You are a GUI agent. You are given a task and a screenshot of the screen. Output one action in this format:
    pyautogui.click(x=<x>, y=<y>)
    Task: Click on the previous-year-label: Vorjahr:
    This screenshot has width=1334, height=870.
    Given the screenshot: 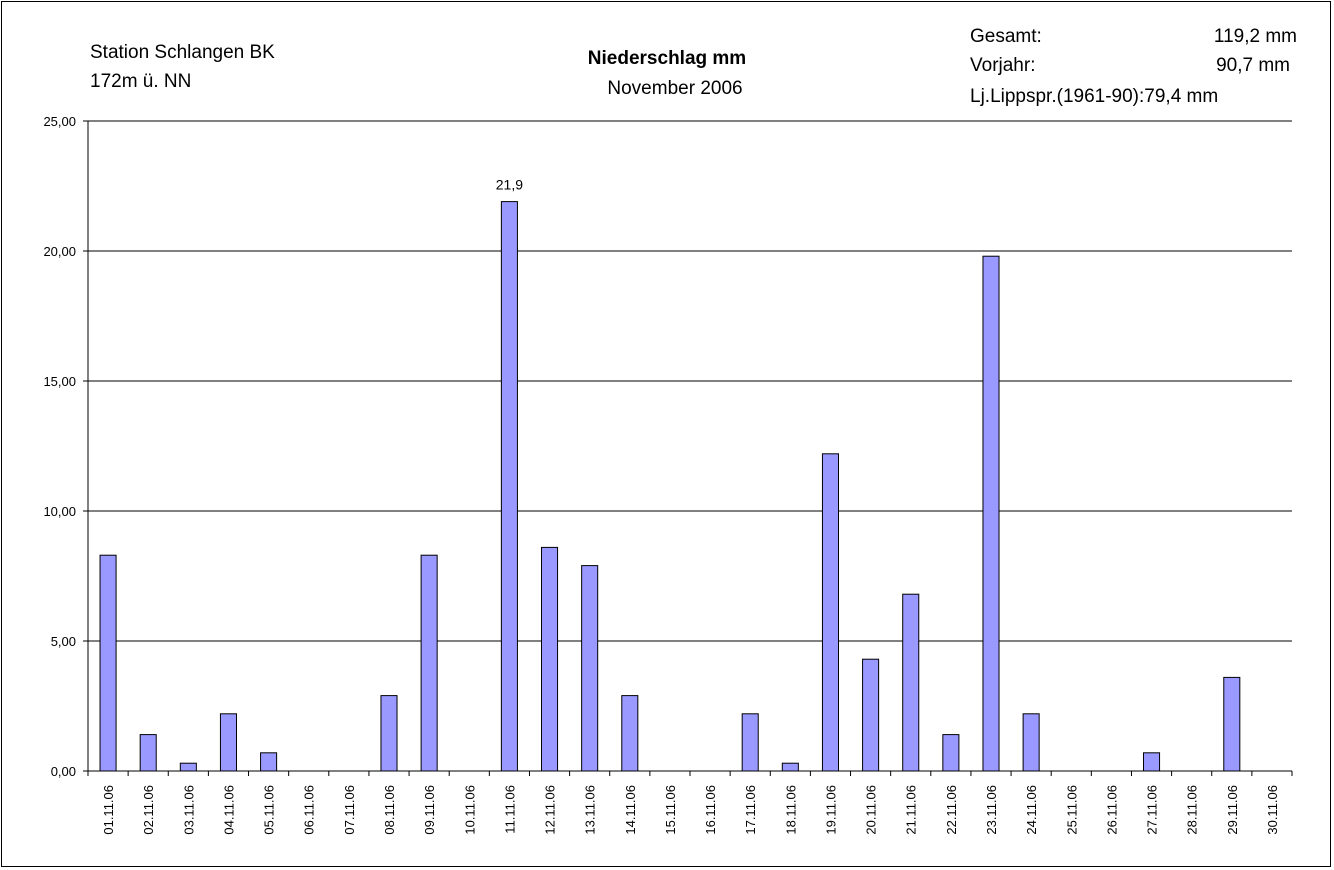 What is the action you would take?
    pyautogui.click(x=1002, y=65)
    